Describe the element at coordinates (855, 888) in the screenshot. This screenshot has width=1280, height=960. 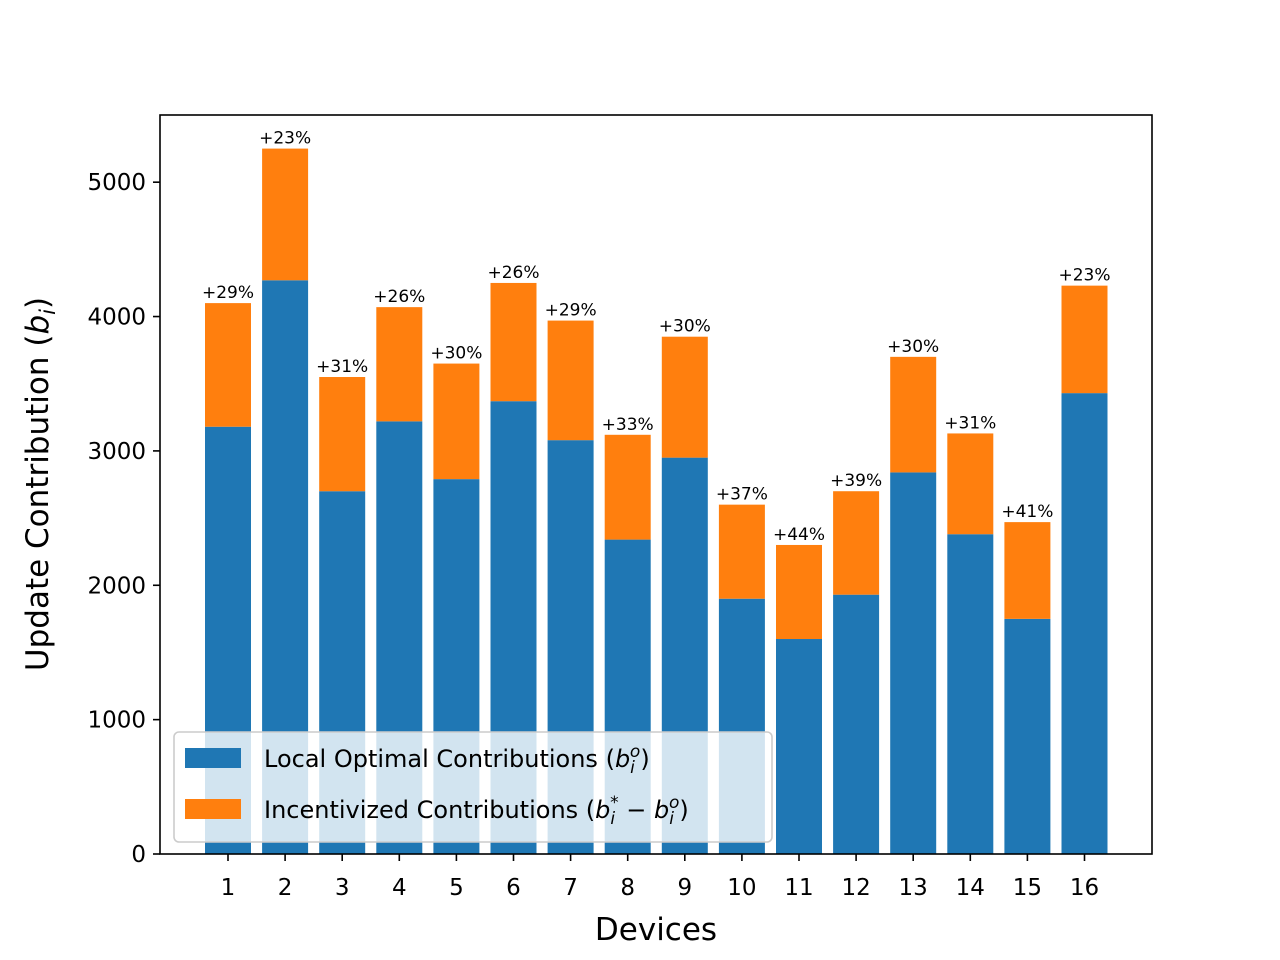
I see `x-tick-label-12: 12` at that location.